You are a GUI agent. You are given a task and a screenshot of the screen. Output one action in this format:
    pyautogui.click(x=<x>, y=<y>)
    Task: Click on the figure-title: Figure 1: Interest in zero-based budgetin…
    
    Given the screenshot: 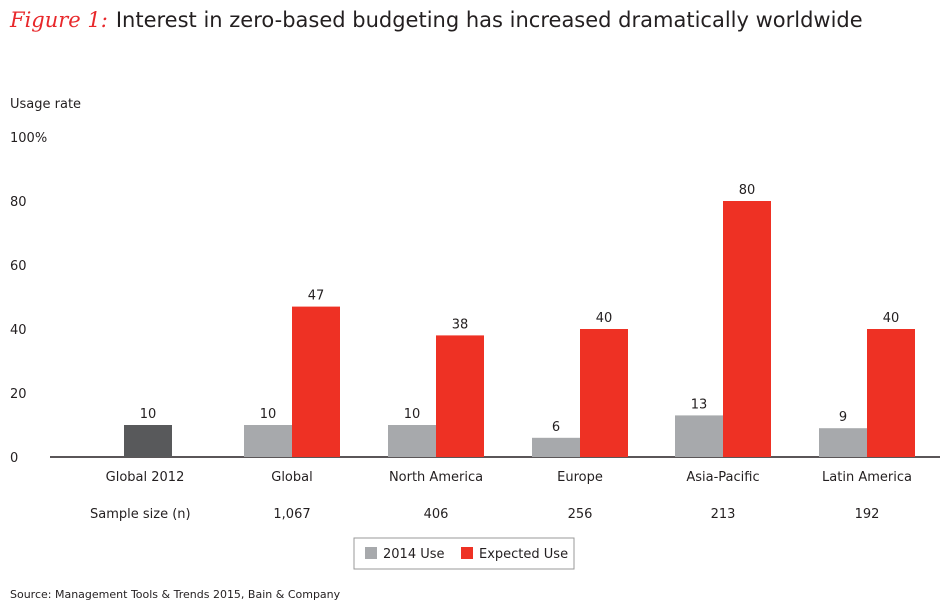 What is the action you would take?
    pyautogui.click(x=436, y=20)
    